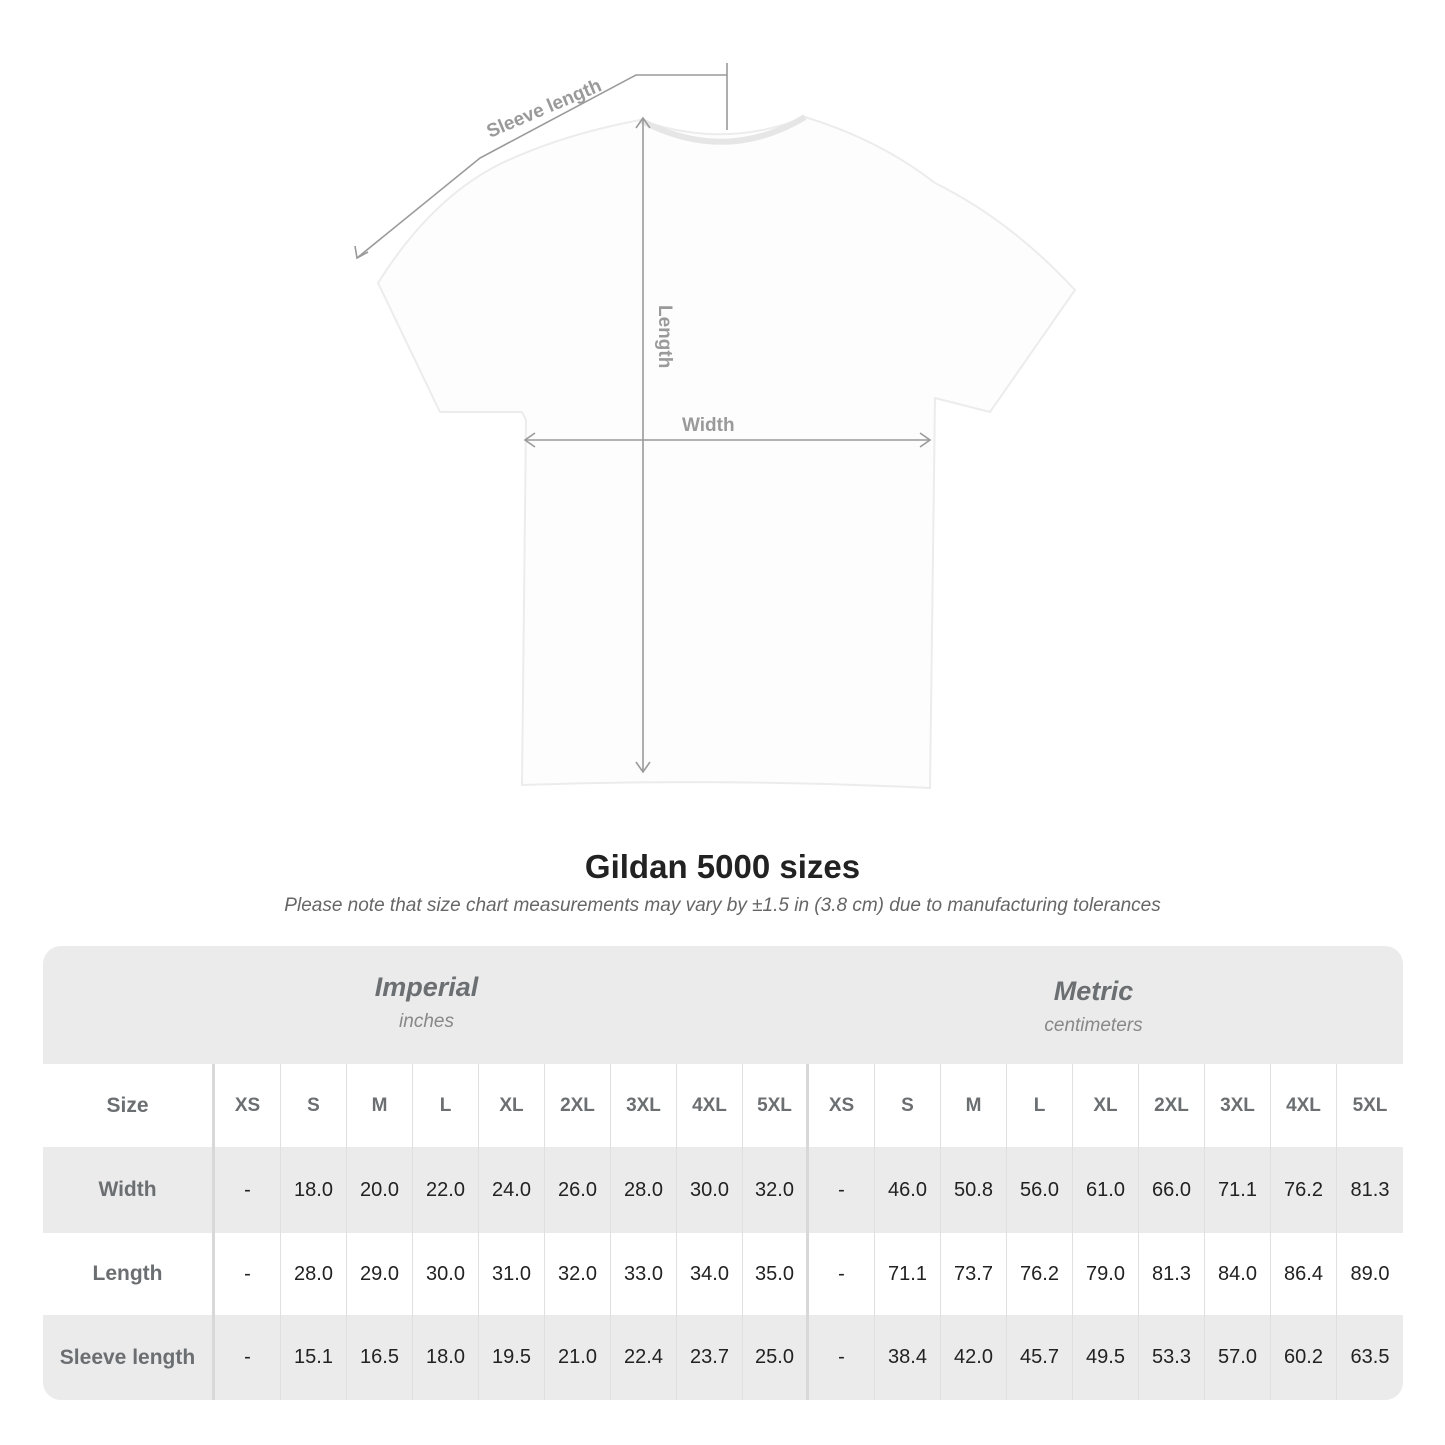 The image size is (1445, 1445). What do you see at coordinates (380, 1105) in the screenshot?
I see `size-header-imperial: M` at bounding box center [380, 1105].